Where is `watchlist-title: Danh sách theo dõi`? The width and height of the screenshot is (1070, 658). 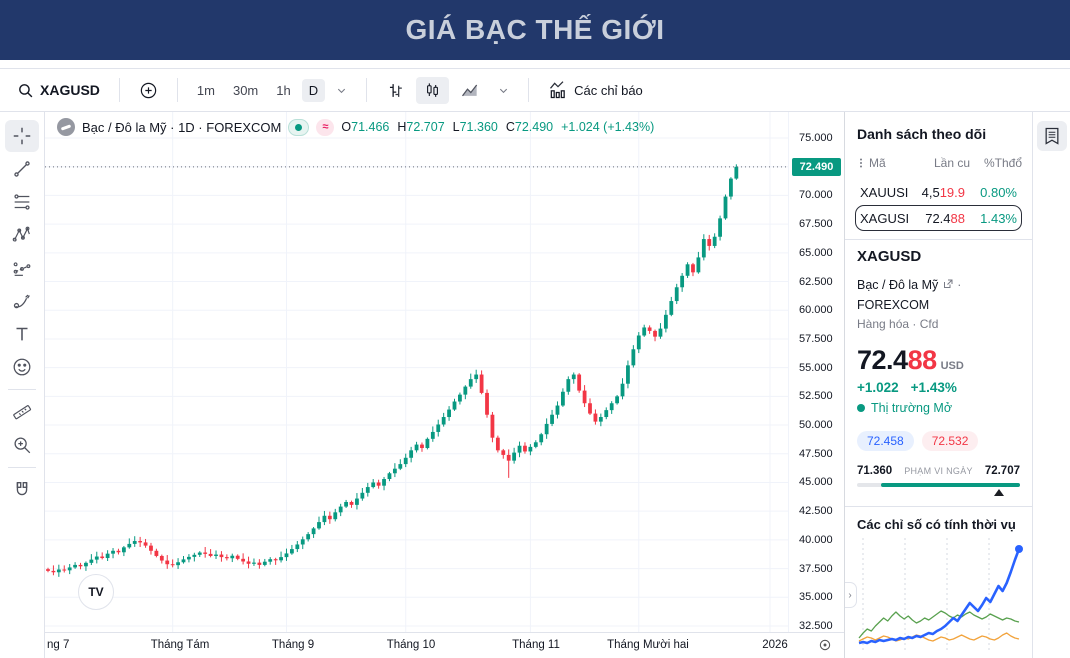
watchlist-title: Danh sách theo dõi is located at coordinates (922, 134).